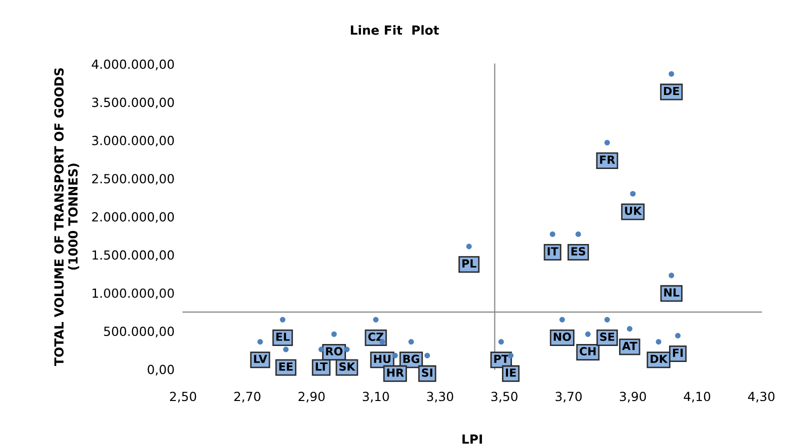  What do you see at coordinates (672, 292) in the screenshot?
I see `annotation: NL` at bounding box center [672, 292].